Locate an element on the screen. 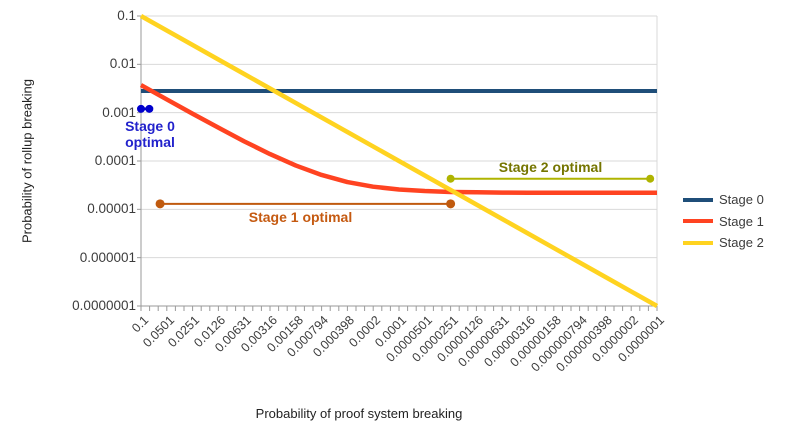 The height and width of the screenshot is (443, 787). y-axis-title: Probability of rollup breaking is located at coordinates (27, 161).